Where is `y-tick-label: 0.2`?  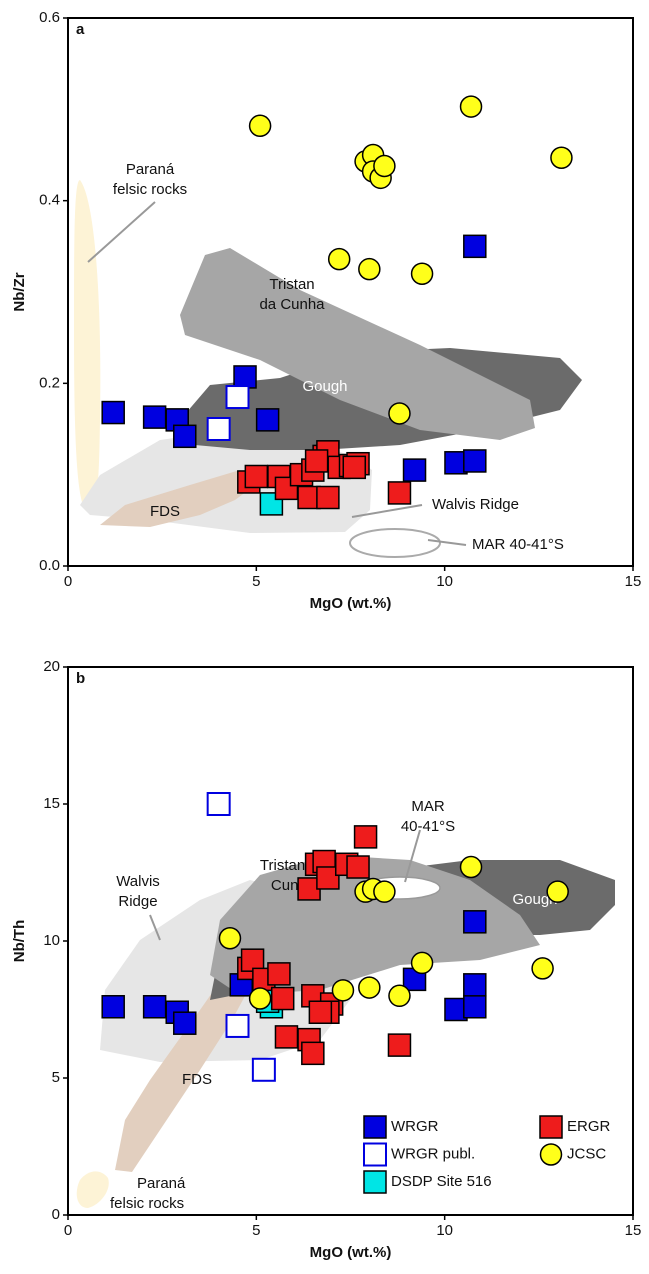 y-tick-label: 0.2 is located at coordinates (49, 382).